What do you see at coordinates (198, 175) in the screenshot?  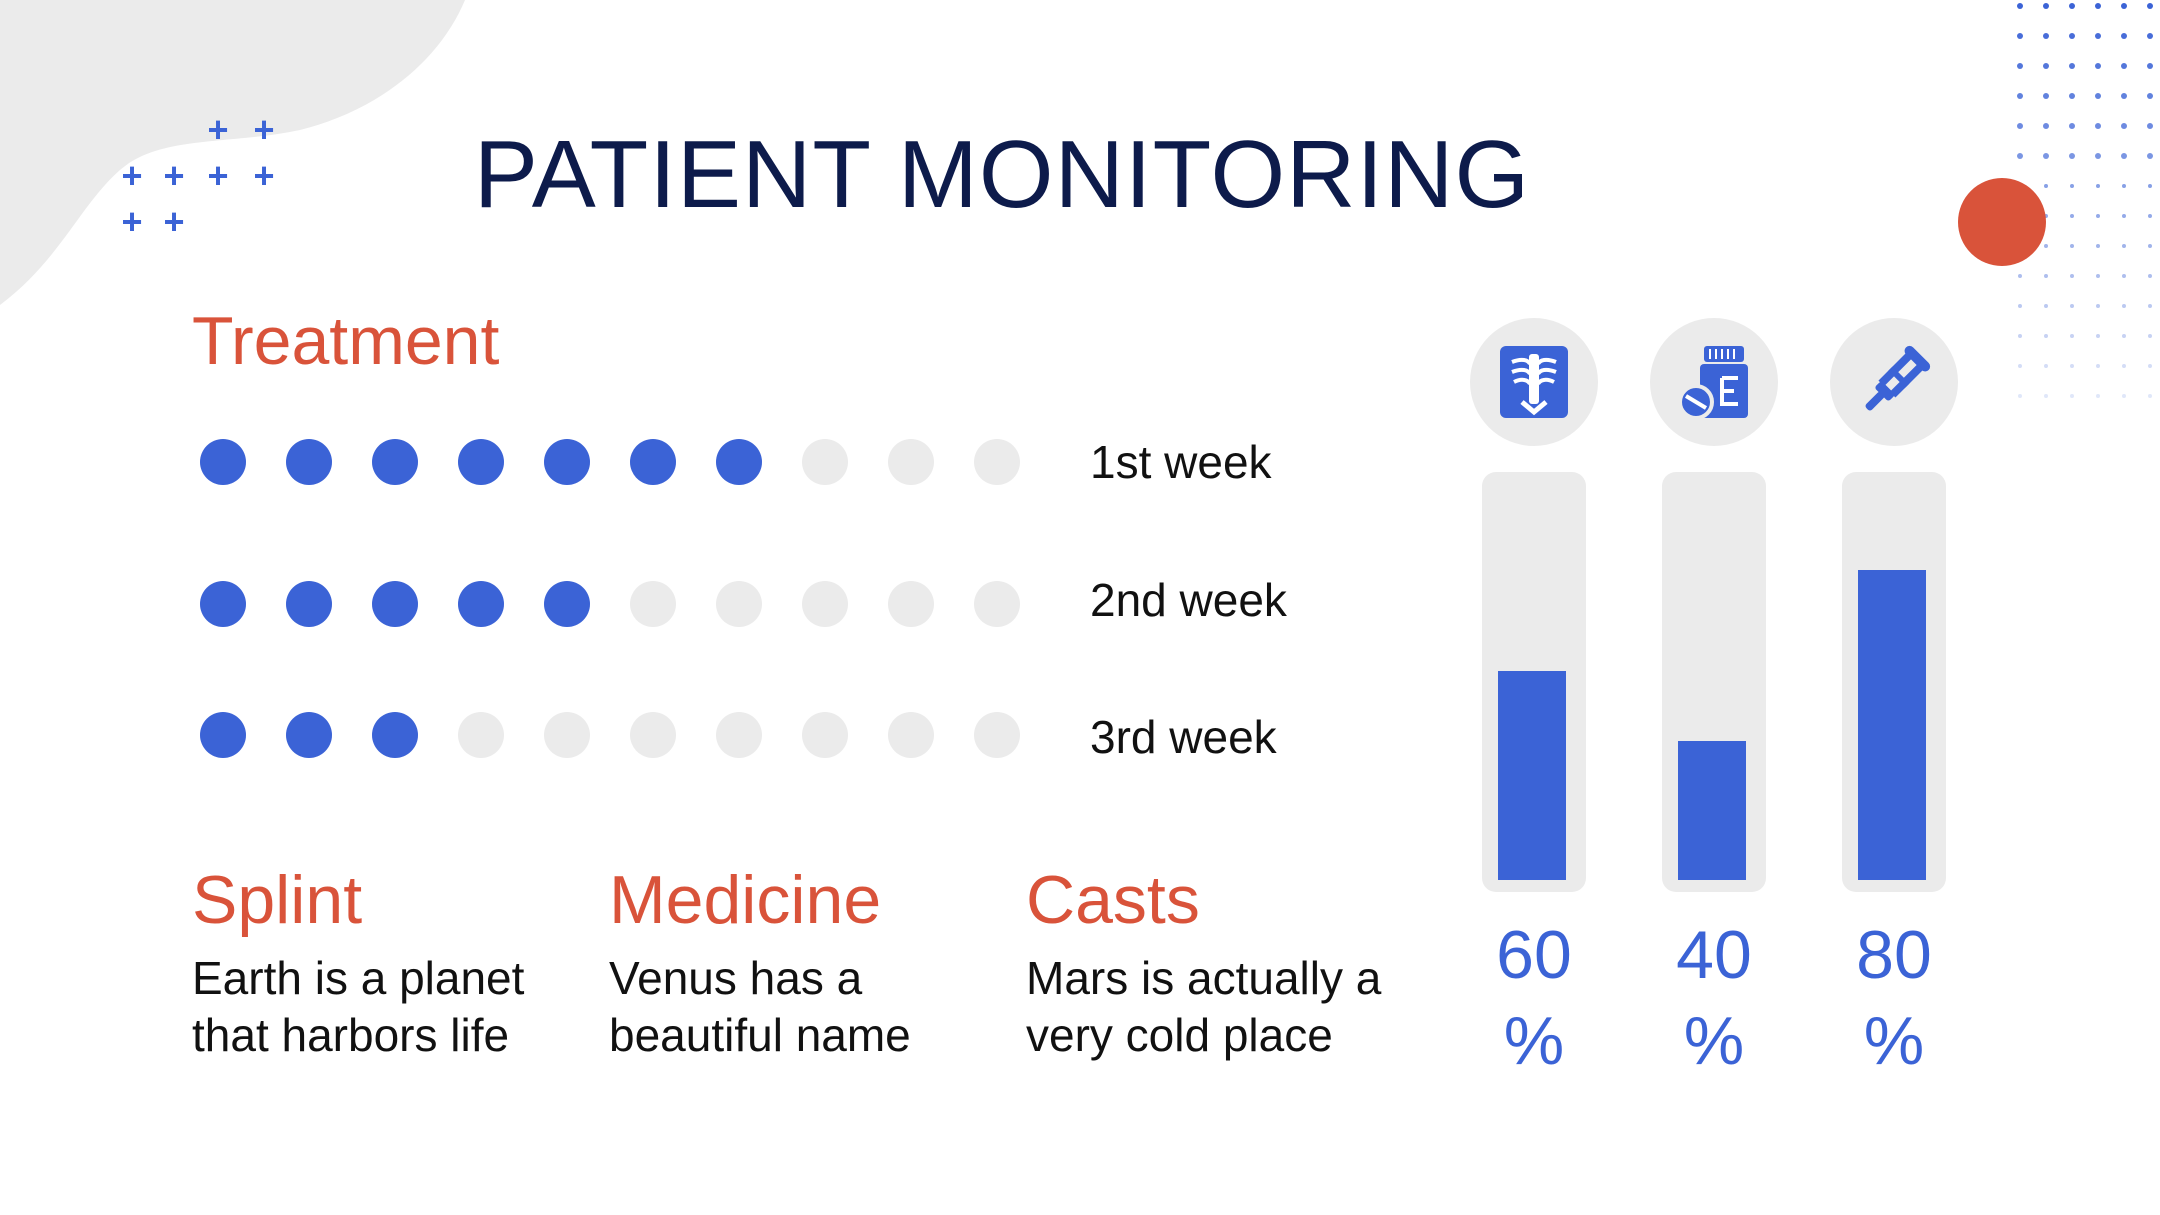 I see `plus-pattern: + + + + + + + +` at bounding box center [198, 175].